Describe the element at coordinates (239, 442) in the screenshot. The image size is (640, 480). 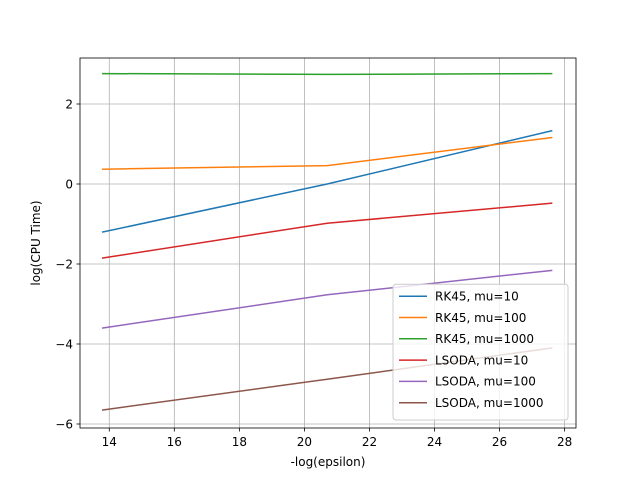
I see `x-tick-label: 18` at that location.